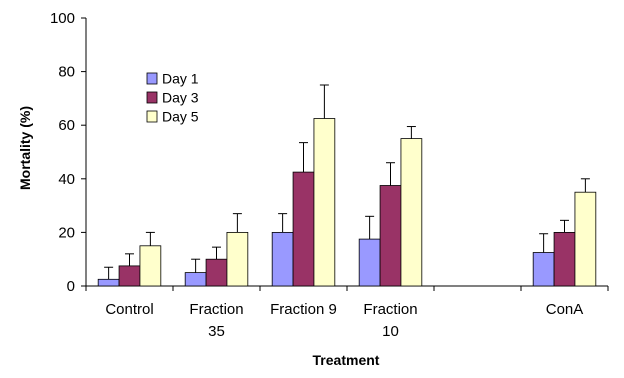  Describe the element at coordinates (129, 309) in the screenshot. I see `x-tick-label: Control` at that location.